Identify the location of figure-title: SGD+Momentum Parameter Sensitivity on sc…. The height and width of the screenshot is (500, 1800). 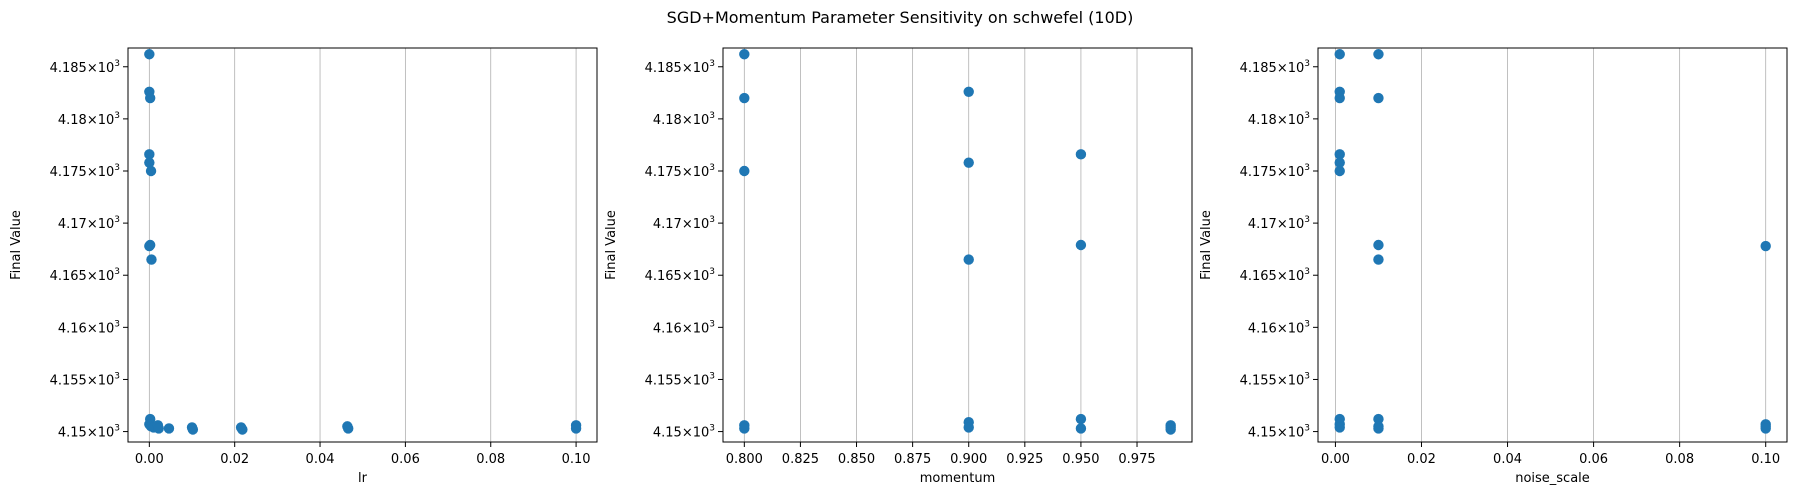
(900, 17).